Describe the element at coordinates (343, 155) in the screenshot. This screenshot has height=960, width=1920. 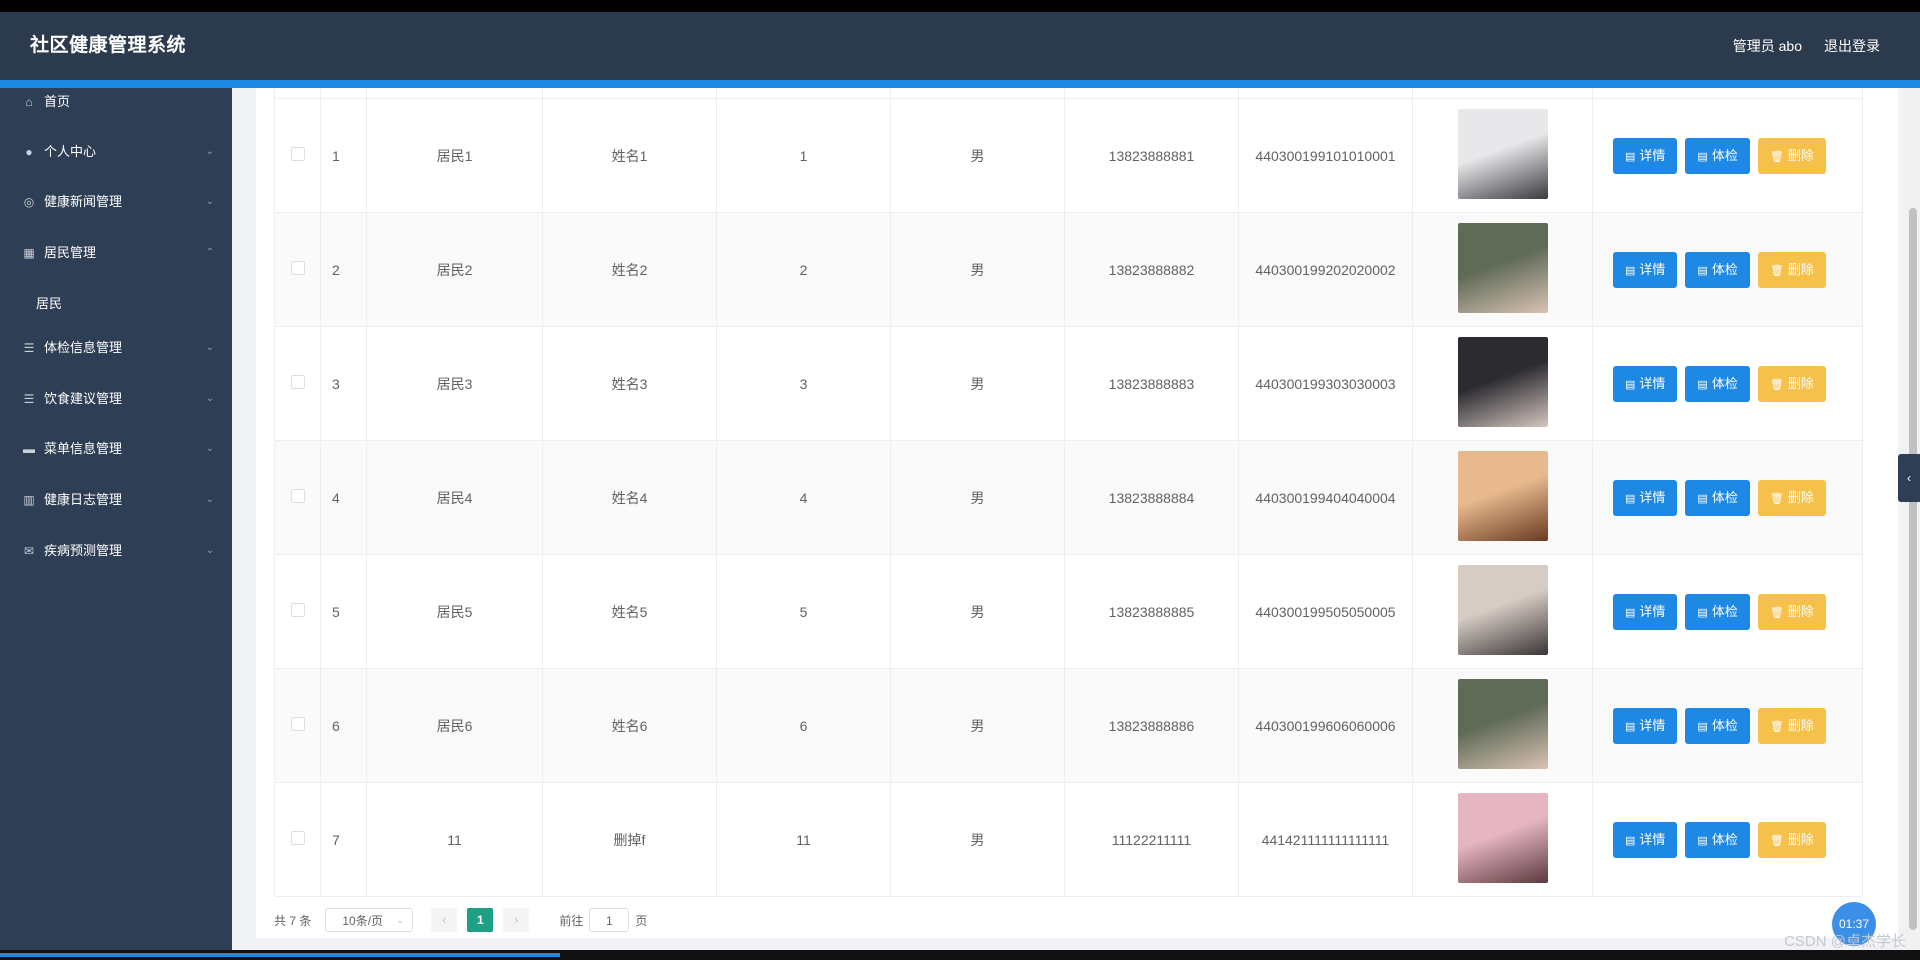
I see `row-index: 1` at that location.